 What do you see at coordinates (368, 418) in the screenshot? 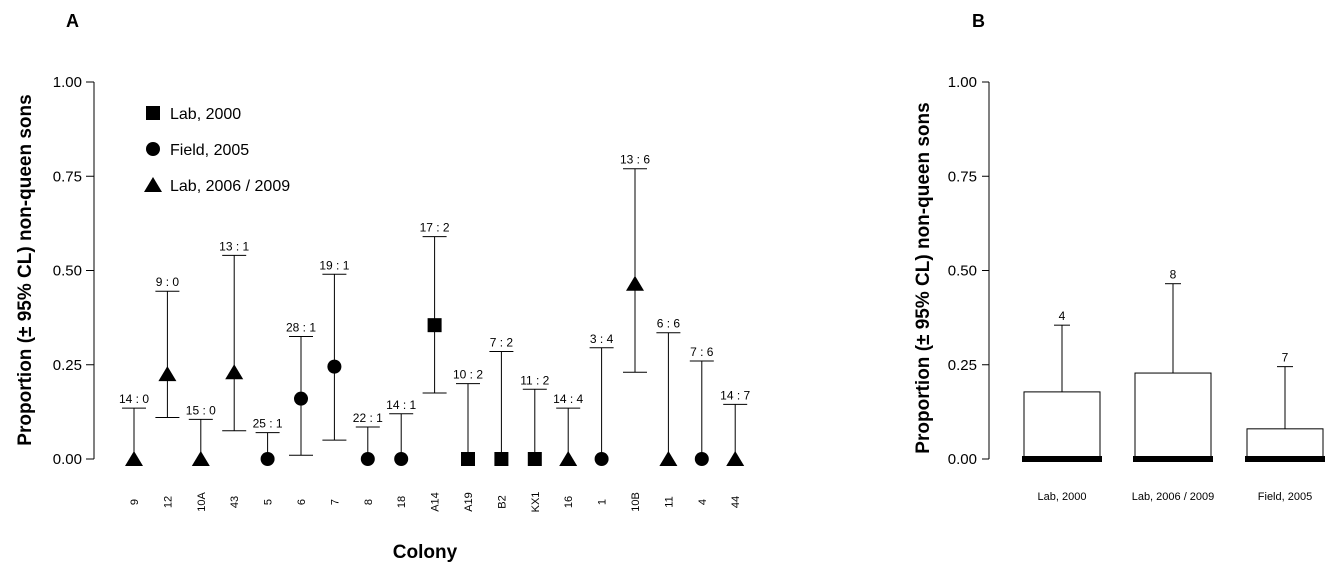
I see `panel-a-count-label: 22 : 1` at bounding box center [368, 418].